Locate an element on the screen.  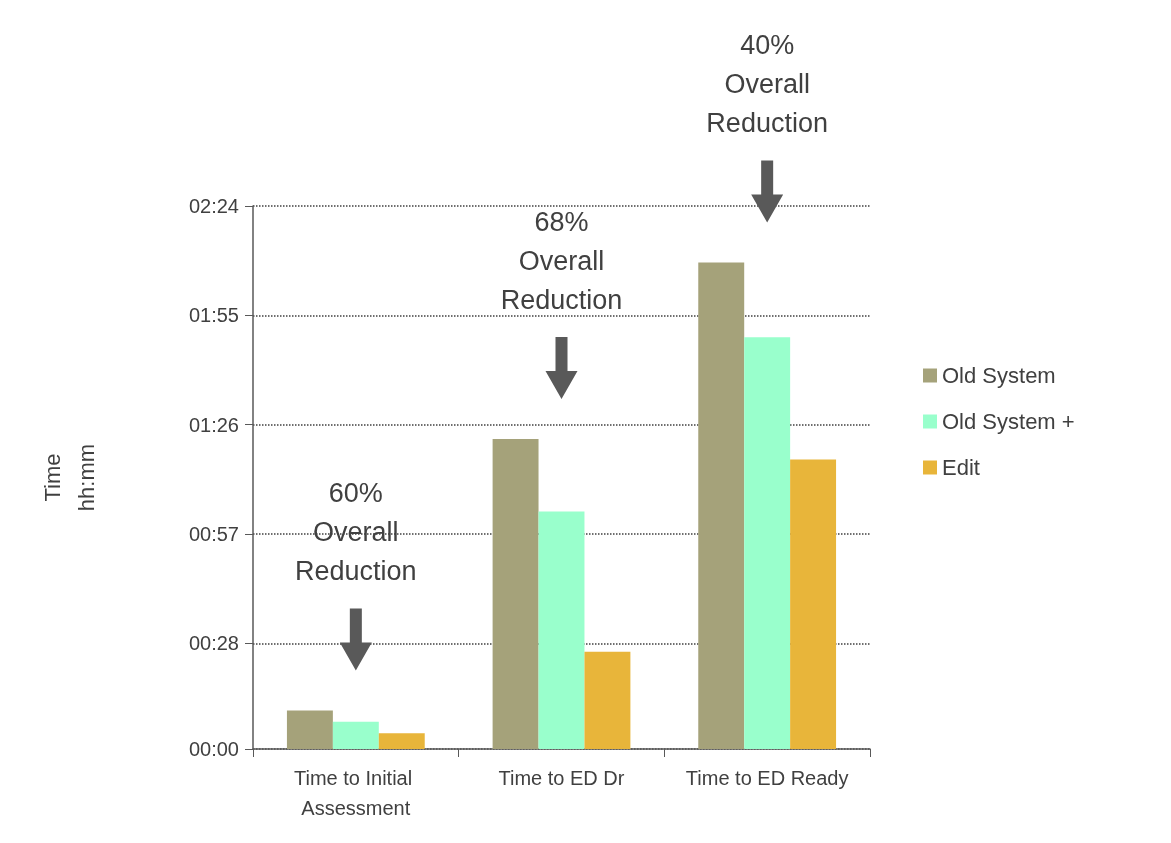
y-tick-label: 01:55 is located at coordinates (213, 315).